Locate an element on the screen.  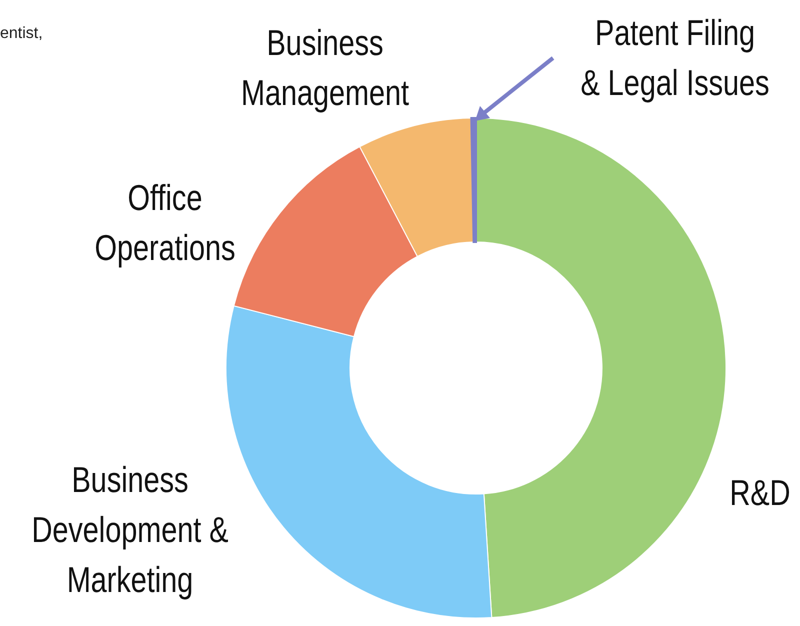
slice-label: R&D is located at coordinates (760, 492).